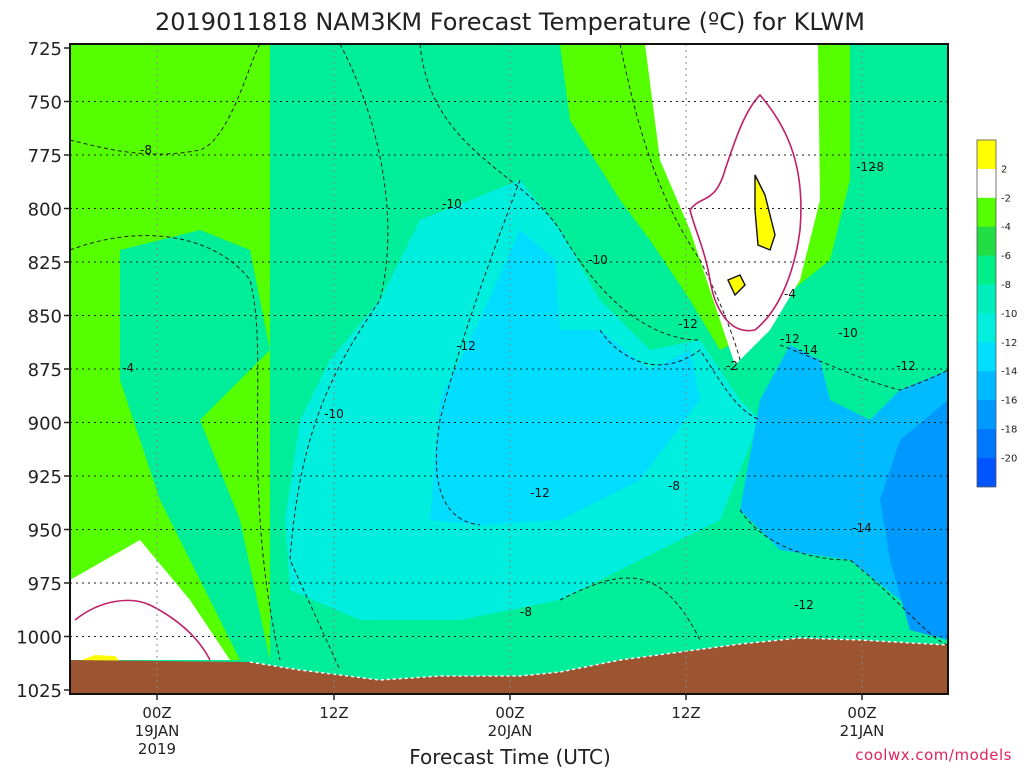  What do you see at coordinates (862, 731) in the screenshot?
I see `x-tick-date: 21JAN` at bounding box center [862, 731].